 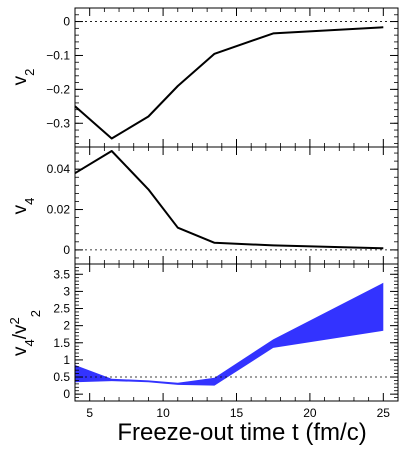 I want to click on y-axis-title-1: v2, so click(x=23, y=77).